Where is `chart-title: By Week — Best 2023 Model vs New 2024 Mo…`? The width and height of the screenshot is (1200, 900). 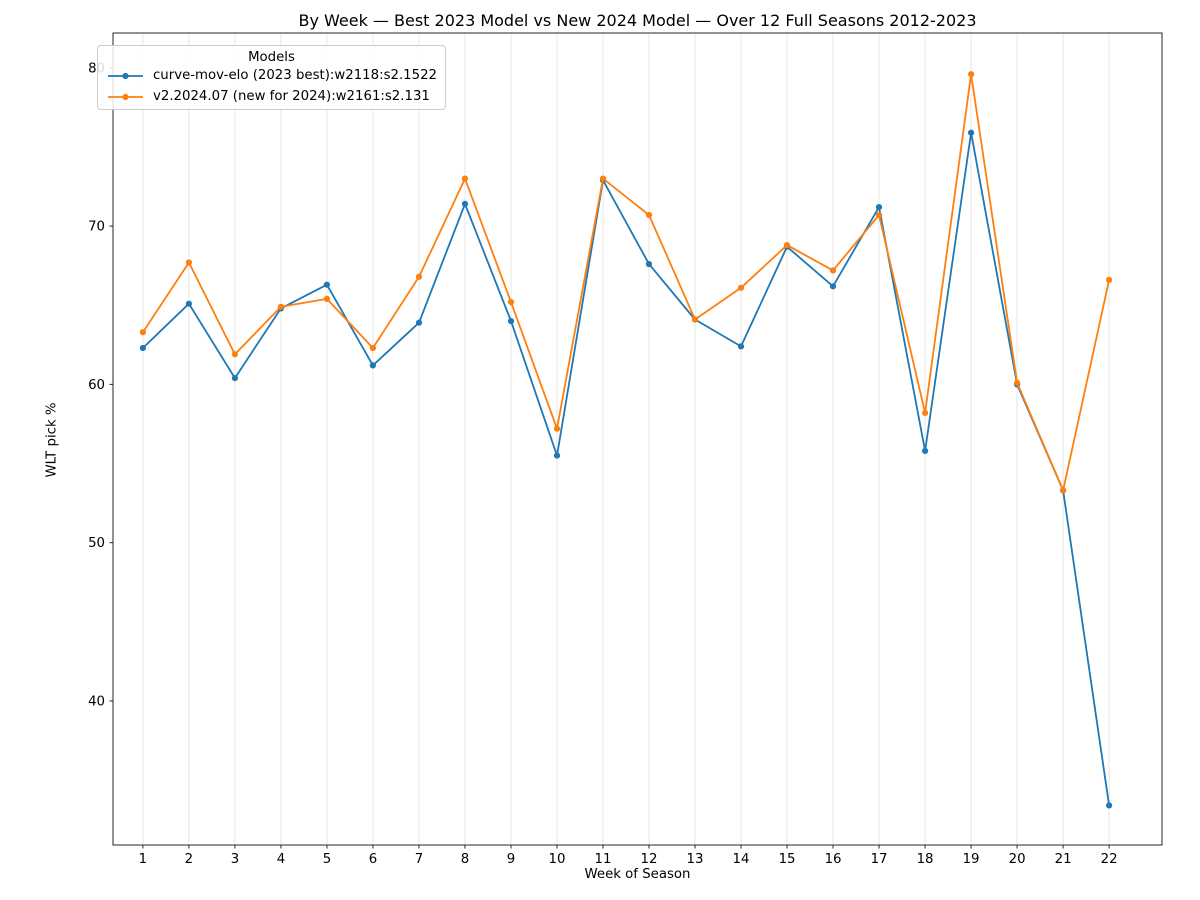 chart-title: By Week — Best 2023 Model vs New 2024 Mo… is located at coordinates (637, 20).